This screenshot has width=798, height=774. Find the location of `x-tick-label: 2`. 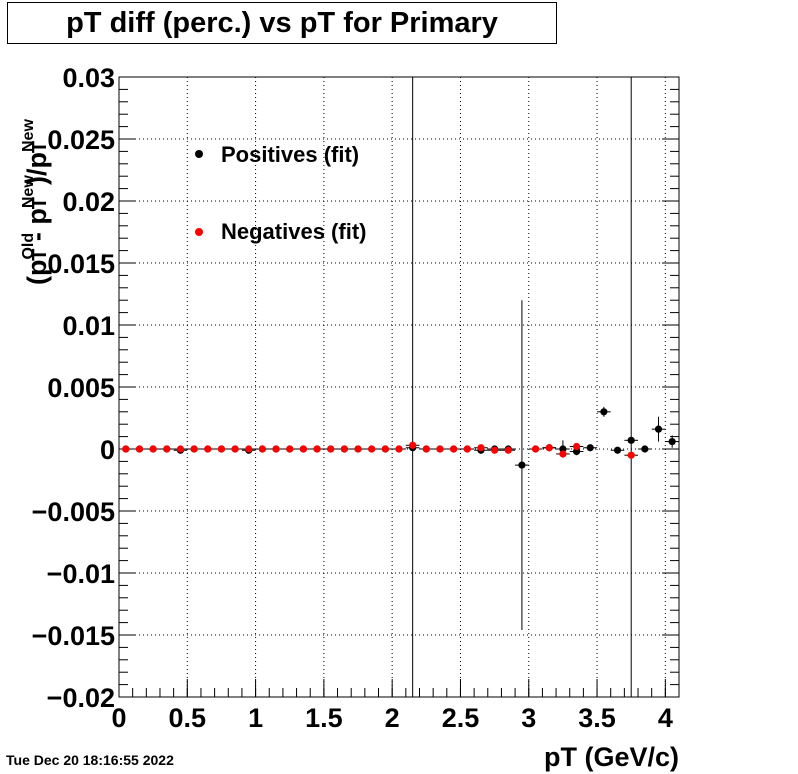

x-tick-label: 2 is located at coordinates (392, 718).